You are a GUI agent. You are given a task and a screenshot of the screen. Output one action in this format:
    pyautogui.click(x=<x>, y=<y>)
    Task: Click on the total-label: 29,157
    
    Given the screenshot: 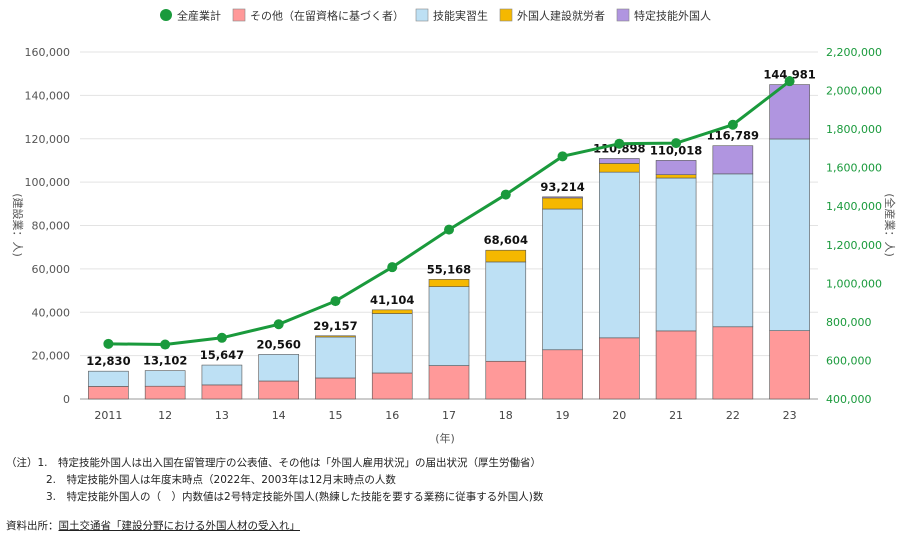 What is the action you would take?
    pyautogui.click(x=335, y=326)
    